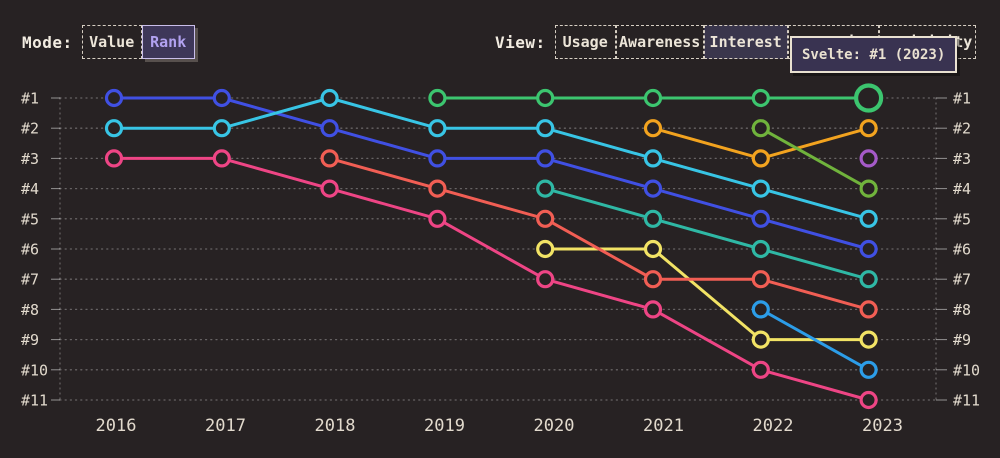 The width and height of the screenshot is (1000, 458). Describe the element at coordinates (30, 99) in the screenshot. I see `y-tick-label-left: #1` at that location.